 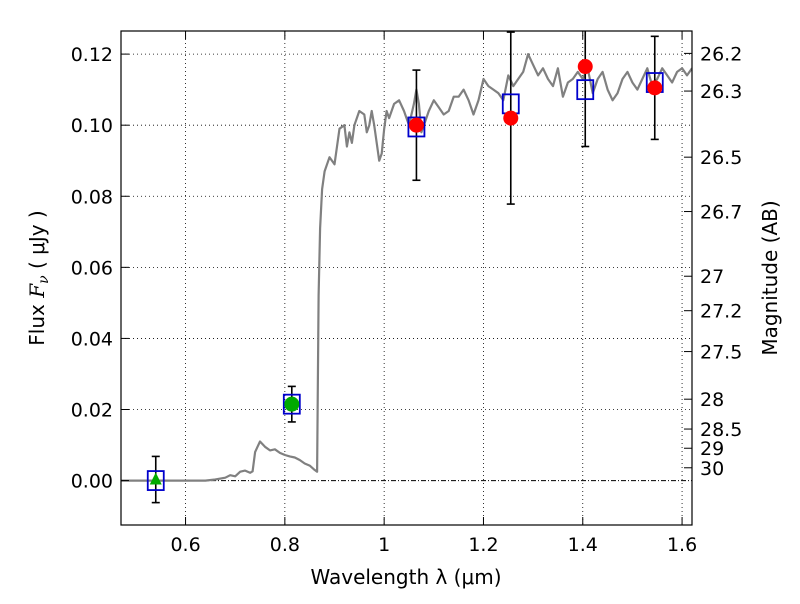 I want to click on y-tick-label: 0.10, so click(x=92, y=126).